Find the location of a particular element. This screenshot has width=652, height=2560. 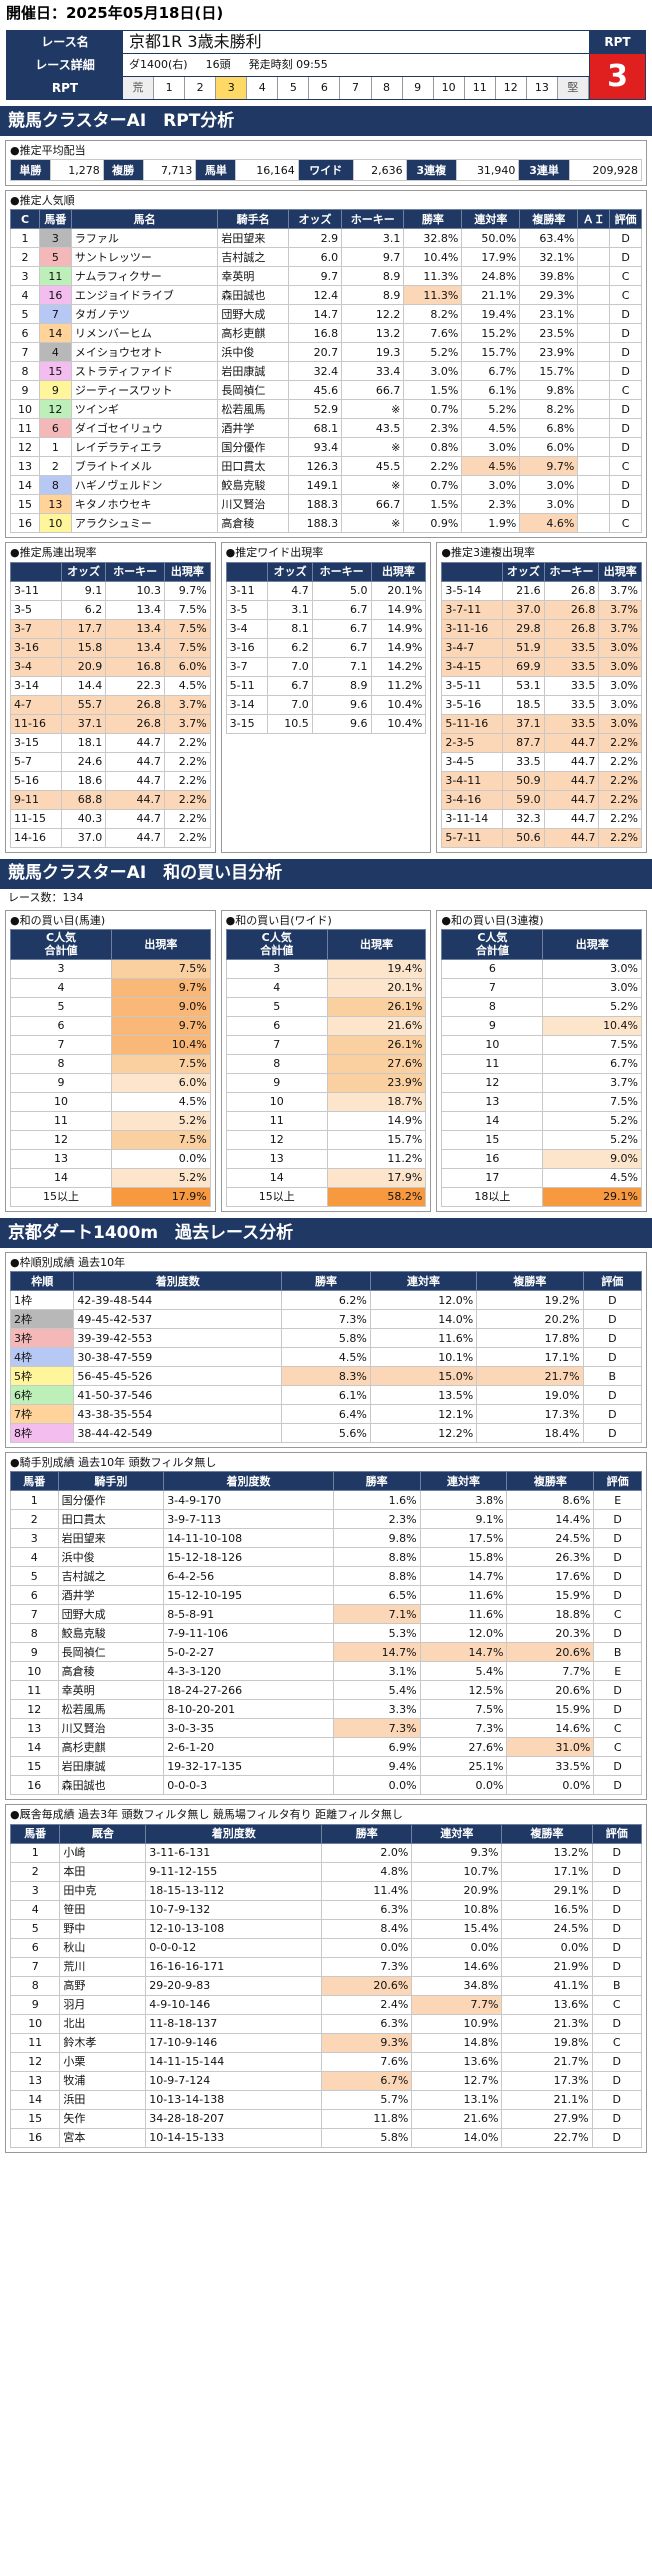

cell: 4.5% is located at coordinates (161, 1101).